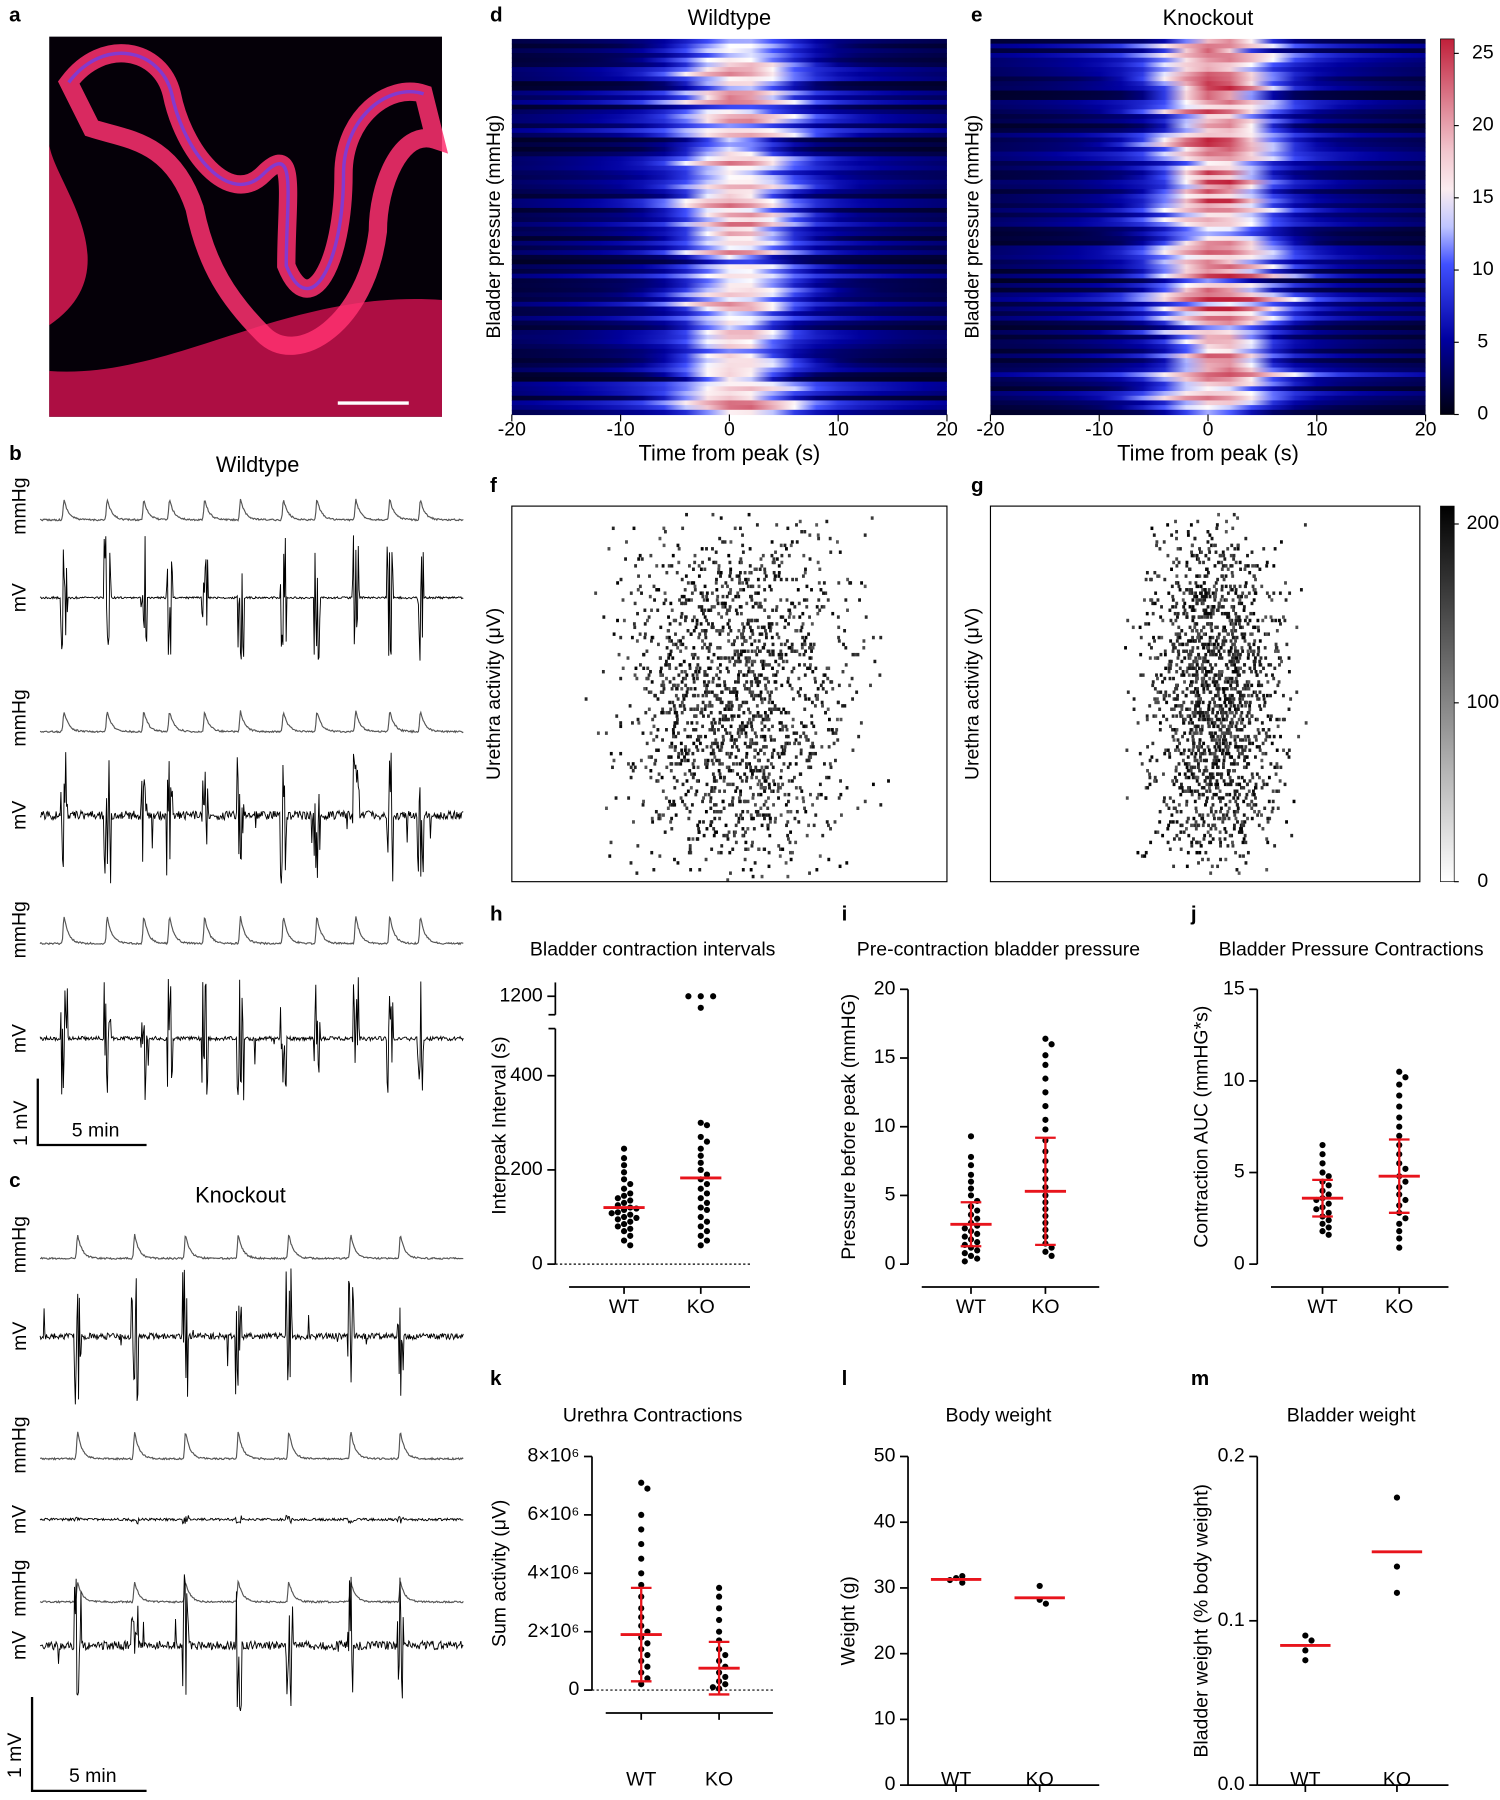 The image size is (1500, 1800). I want to click on x-tick-label: 0, so click(729, 430).